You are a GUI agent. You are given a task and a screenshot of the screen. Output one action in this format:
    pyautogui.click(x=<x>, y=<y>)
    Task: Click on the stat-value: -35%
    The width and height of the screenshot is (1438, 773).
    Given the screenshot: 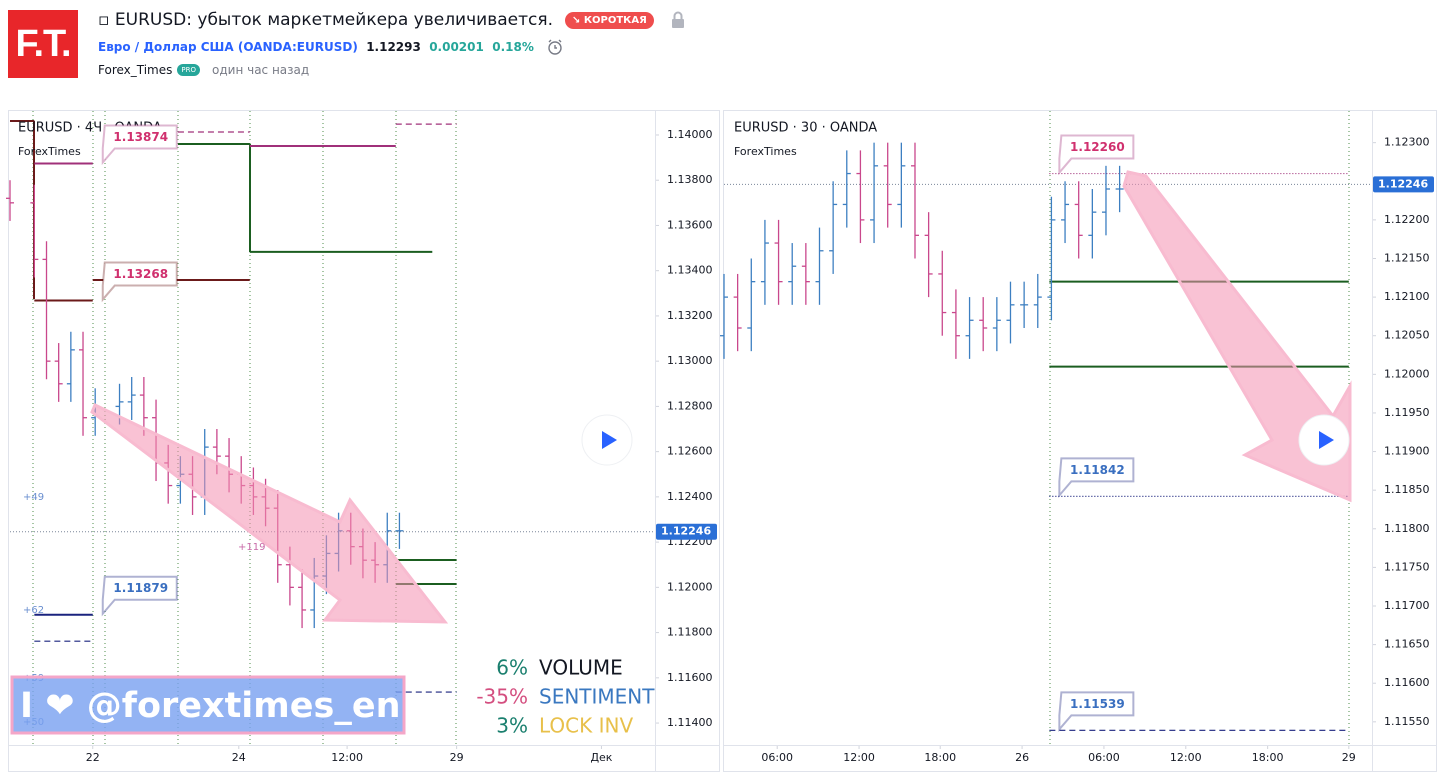 What is the action you would take?
    pyautogui.click(x=502, y=697)
    